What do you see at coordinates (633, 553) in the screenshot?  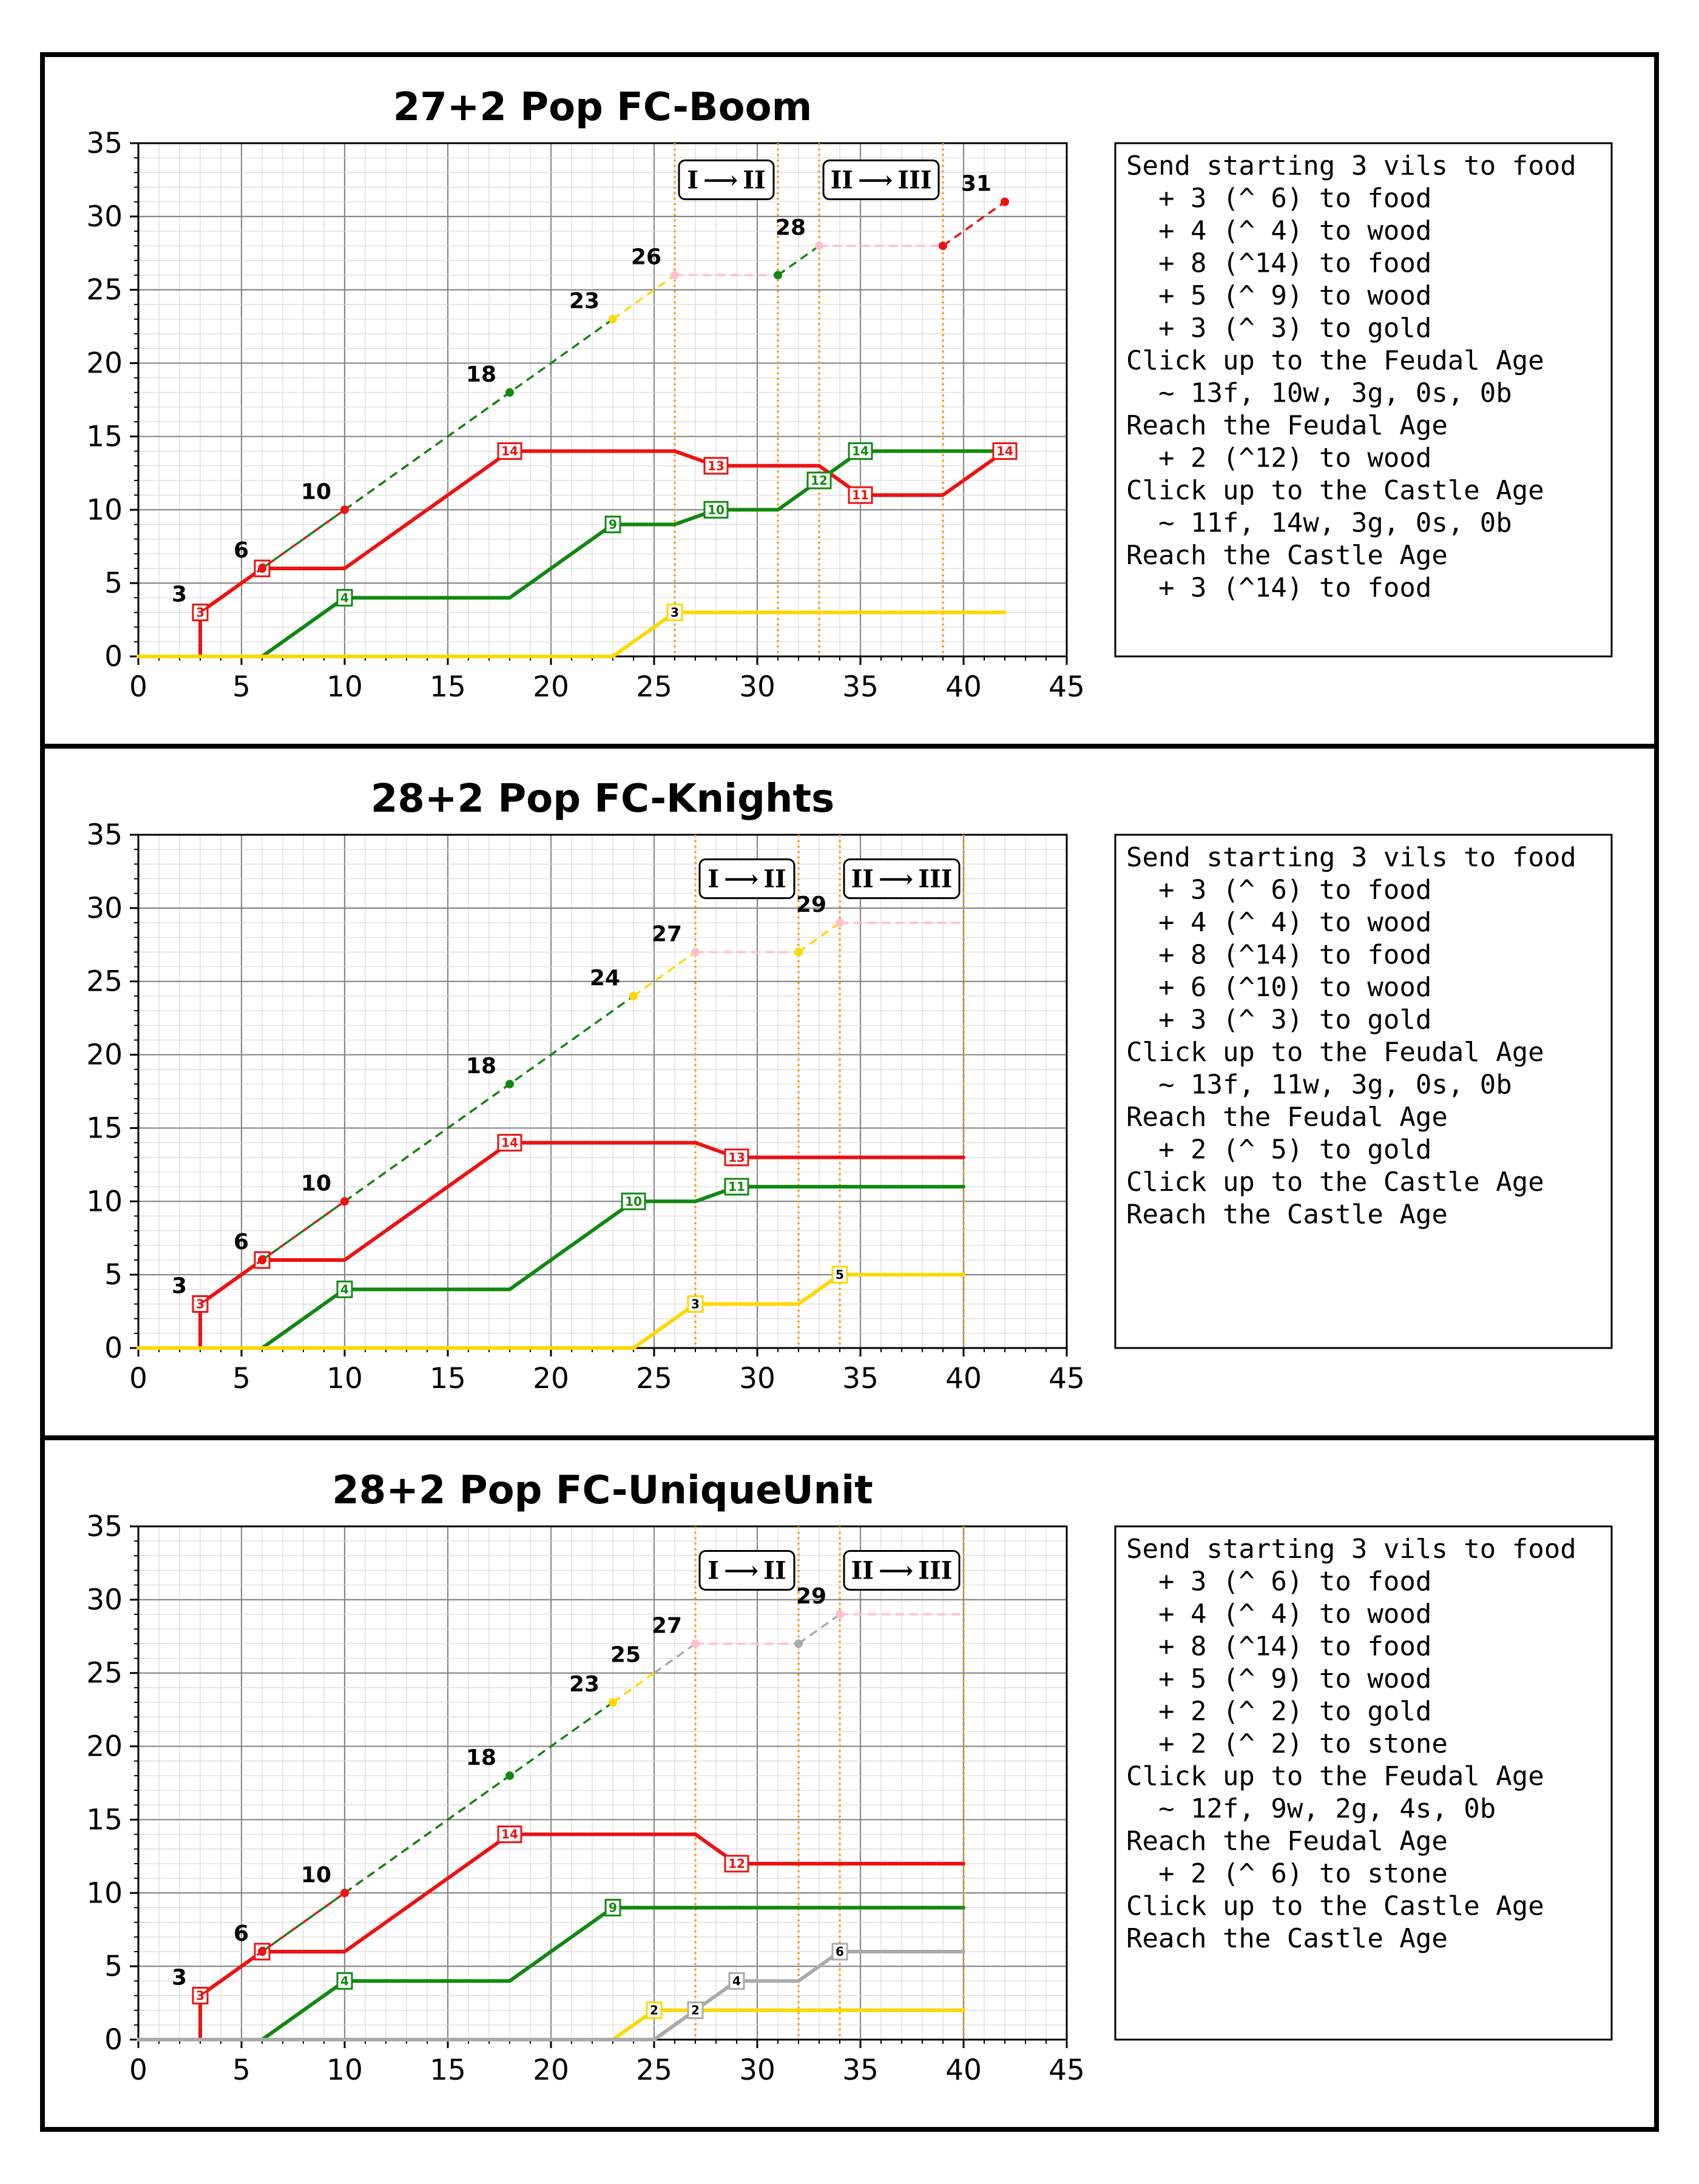 I see `series-line-wood` at bounding box center [633, 553].